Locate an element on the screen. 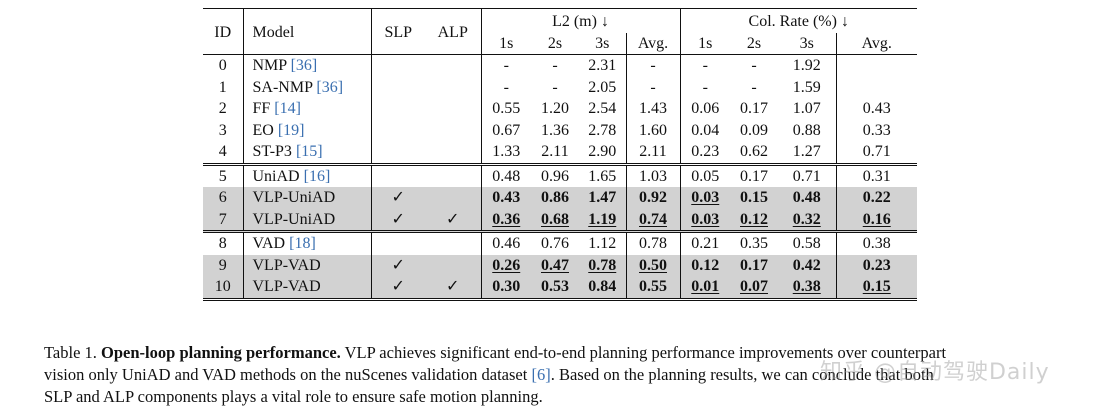 The height and width of the screenshot is (413, 1108). cell-model: UniAD [16] is located at coordinates (306, 174).